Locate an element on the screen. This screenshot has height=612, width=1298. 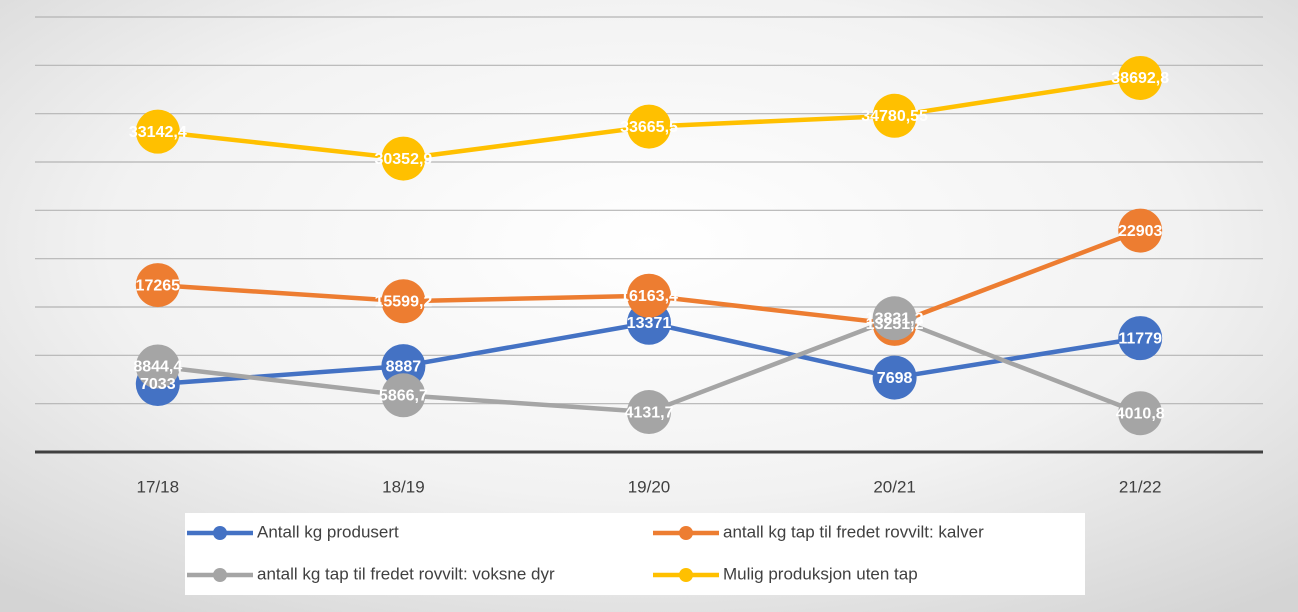
legend-label: antall kg tap til fredet rovvilt: kalver is located at coordinates (853, 531).